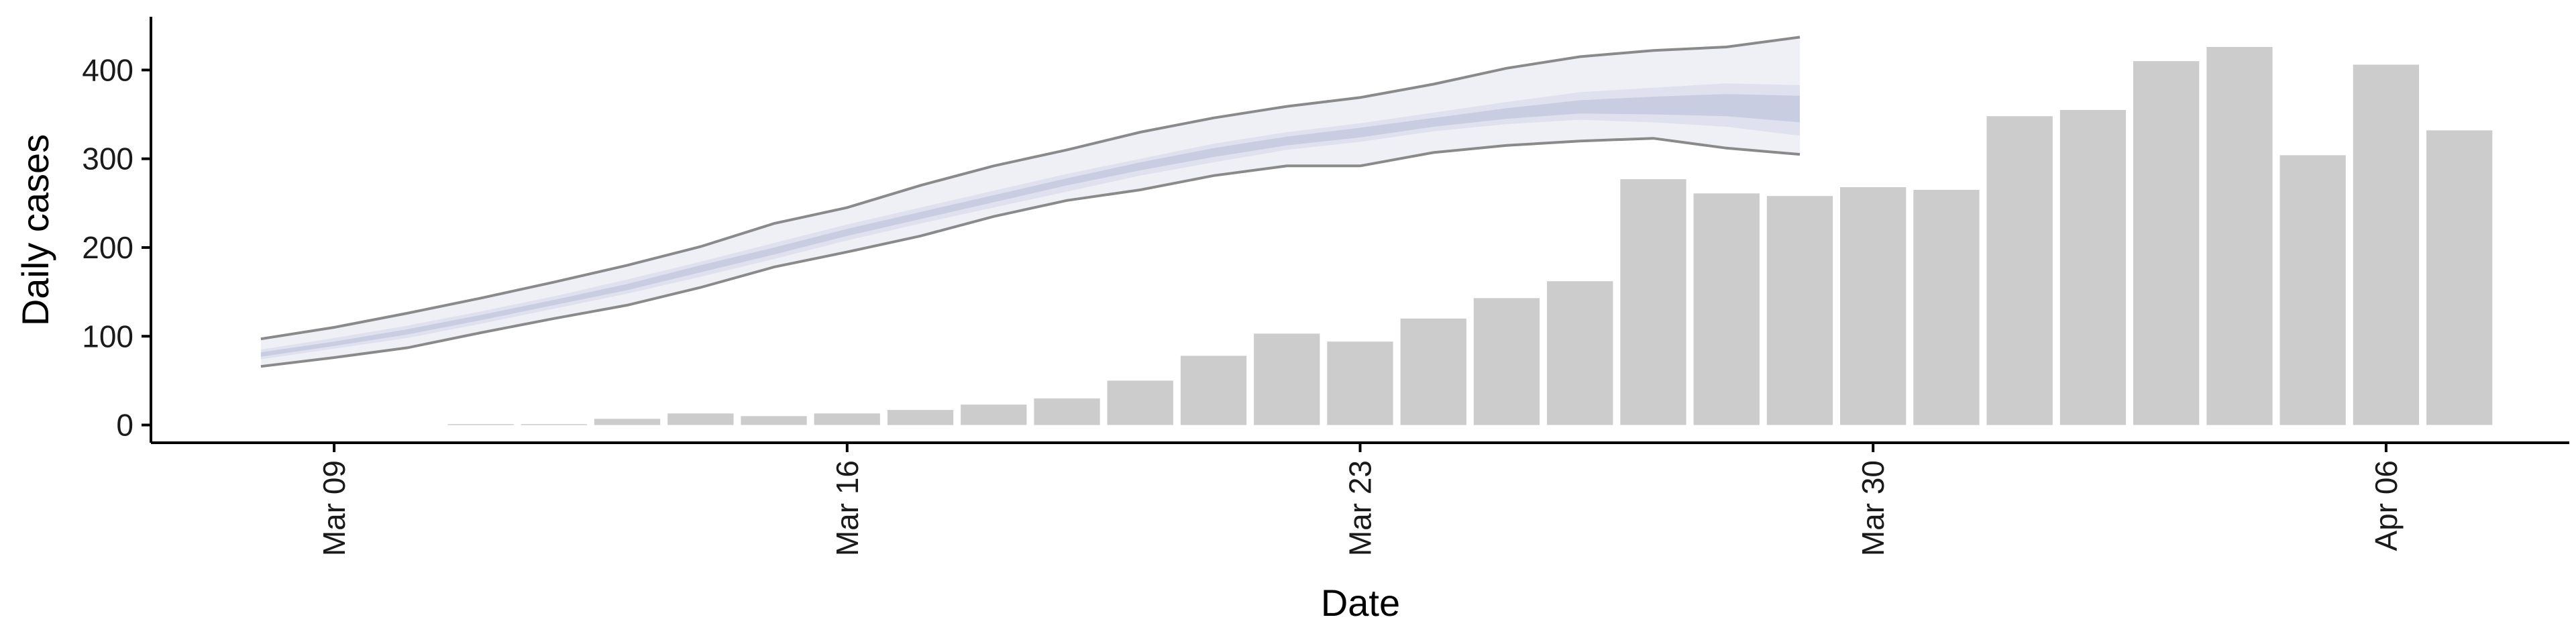 This screenshot has width=2576, height=644. I want to click on y-tick-label: 100, so click(107, 336).